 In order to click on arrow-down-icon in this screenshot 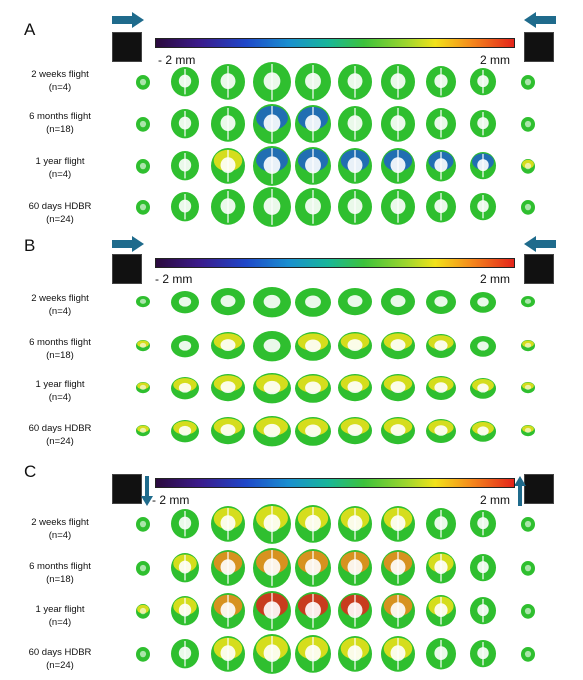, I will do `click(147, 491)`.